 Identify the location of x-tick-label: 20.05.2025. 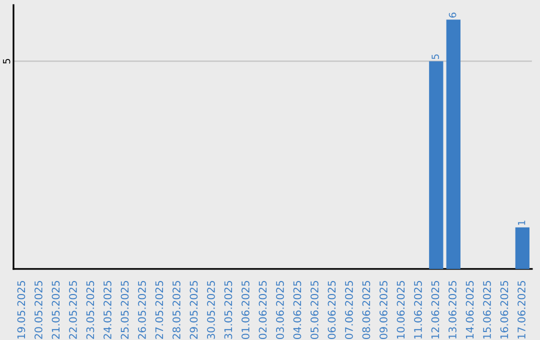
(38, 309).